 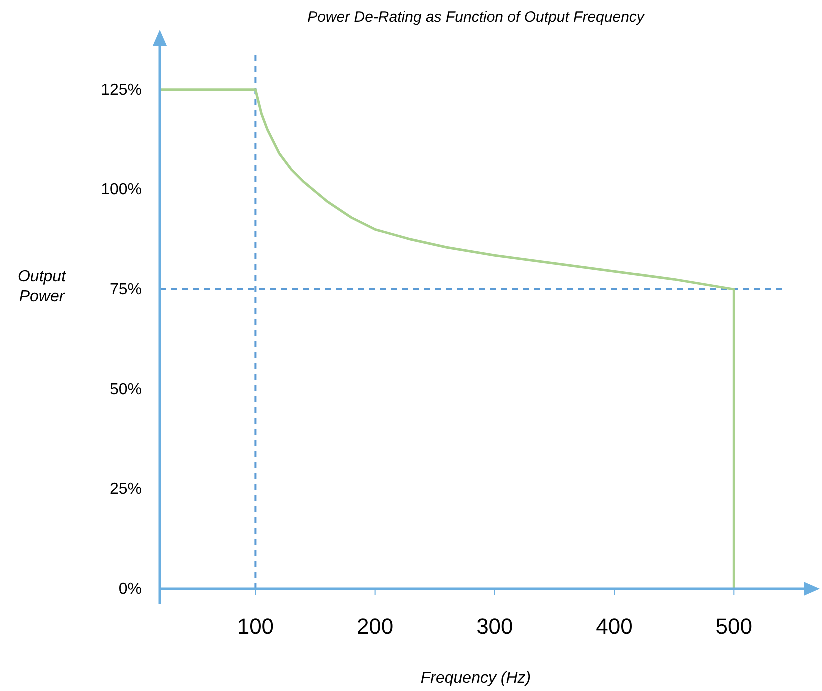 What do you see at coordinates (255, 626) in the screenshot?
I see `x-tick-label: 100` at bounding box center [255, 626].